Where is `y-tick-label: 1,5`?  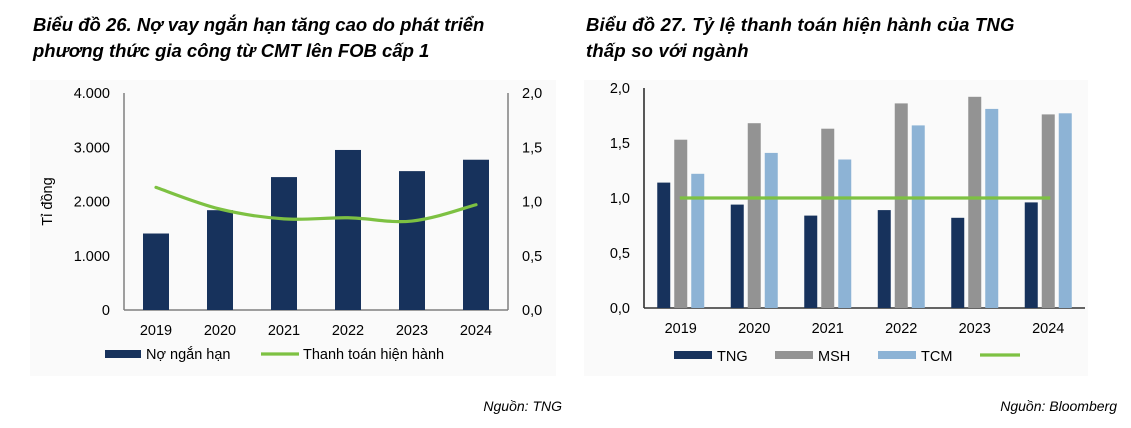 y-tick-label: 1,5 is located at coordinates (620, 144).